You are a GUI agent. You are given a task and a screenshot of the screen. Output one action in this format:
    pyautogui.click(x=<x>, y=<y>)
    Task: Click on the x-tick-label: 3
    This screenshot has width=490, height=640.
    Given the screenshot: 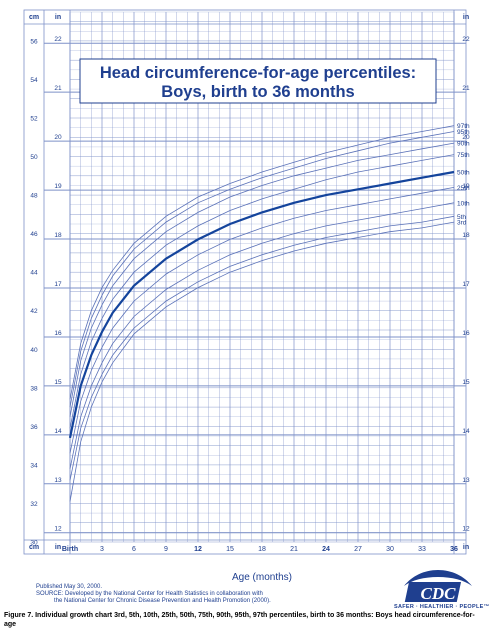 What is the action you would take?
    pyautogui.click(x=102, y=549)
    